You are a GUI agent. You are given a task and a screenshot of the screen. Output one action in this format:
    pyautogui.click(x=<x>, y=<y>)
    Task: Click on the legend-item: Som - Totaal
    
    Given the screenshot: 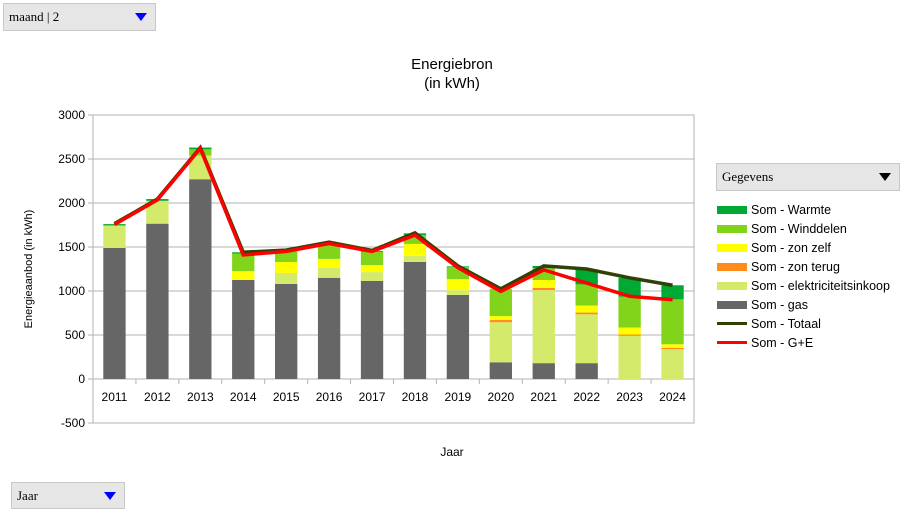 What is the action you would take?
    pyautogui.click(x=803, y=323)
    